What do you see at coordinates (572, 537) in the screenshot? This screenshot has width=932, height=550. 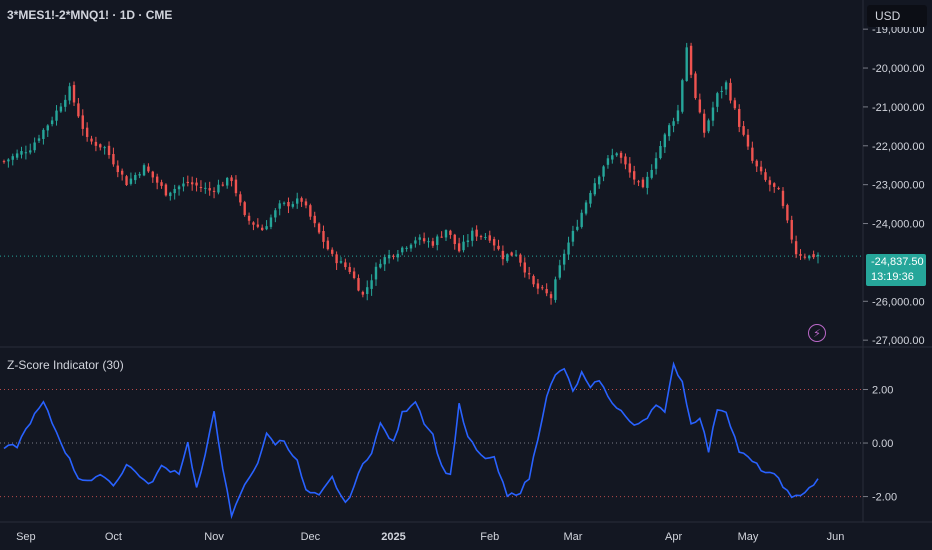 I see `time-axis-label: Mar` at bounding box center [572, 537].